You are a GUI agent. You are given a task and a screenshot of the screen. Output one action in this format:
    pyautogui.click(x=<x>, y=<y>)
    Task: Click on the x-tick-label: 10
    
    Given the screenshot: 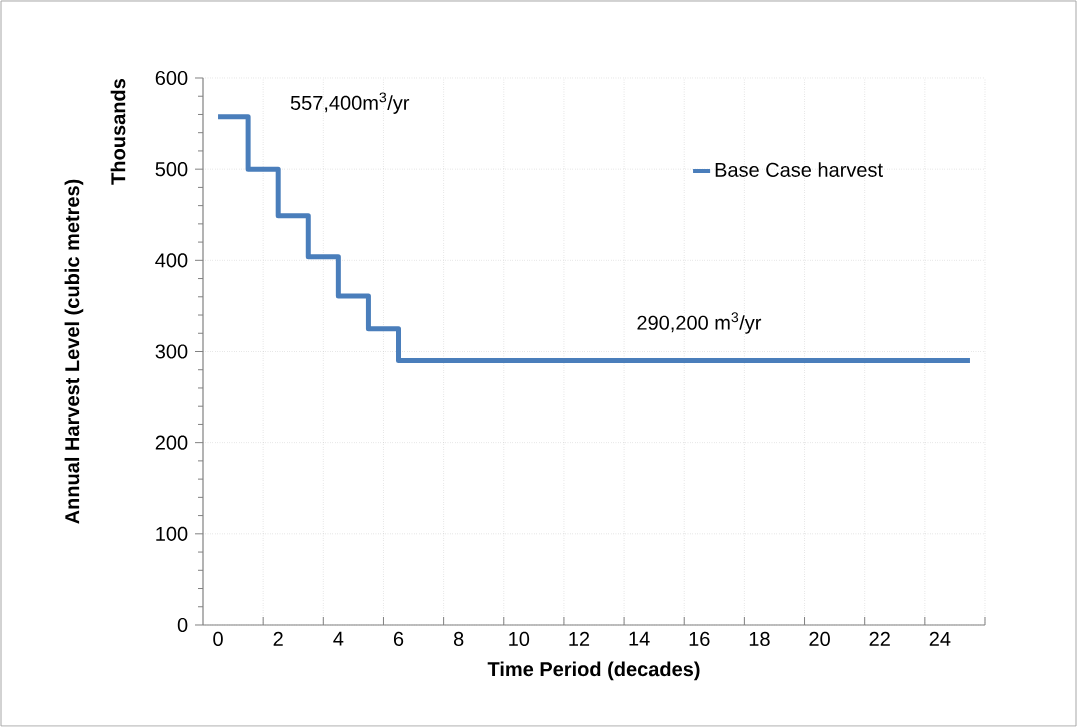 What is the action you would take?
    pyautogui.click(x=519, y=638)
    